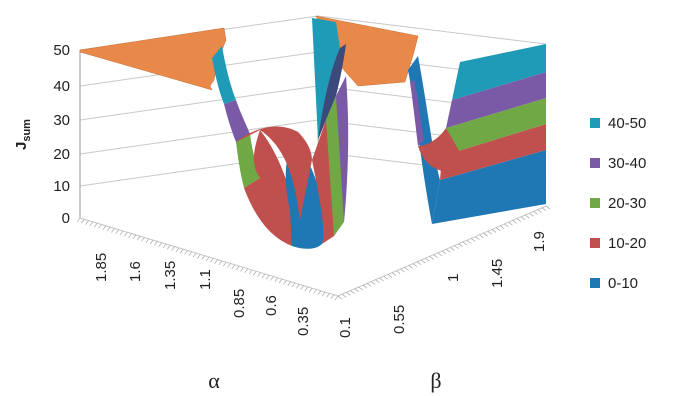 This screenshot has width=697, height=396. I want to click on z-tick-10: 10, so click(61, 186).